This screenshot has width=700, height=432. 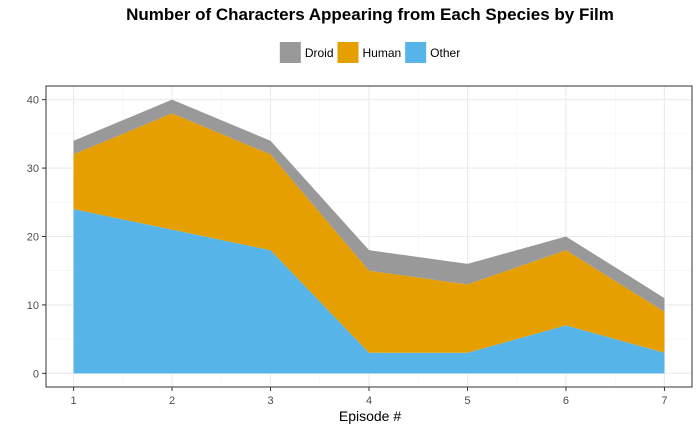 What do you see at coordinates (74, 401) in the screenshot?
I see `x-tick-label: 1` at bounding box center [74, 401].